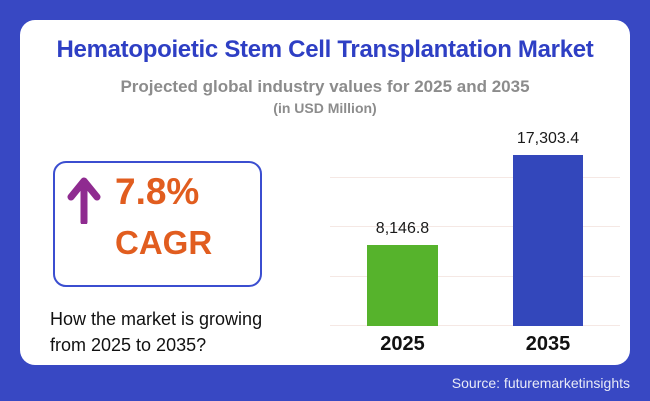 The width and height of the screenshot is (650, 401). I want to click on bar-2035, so click(548, 240).